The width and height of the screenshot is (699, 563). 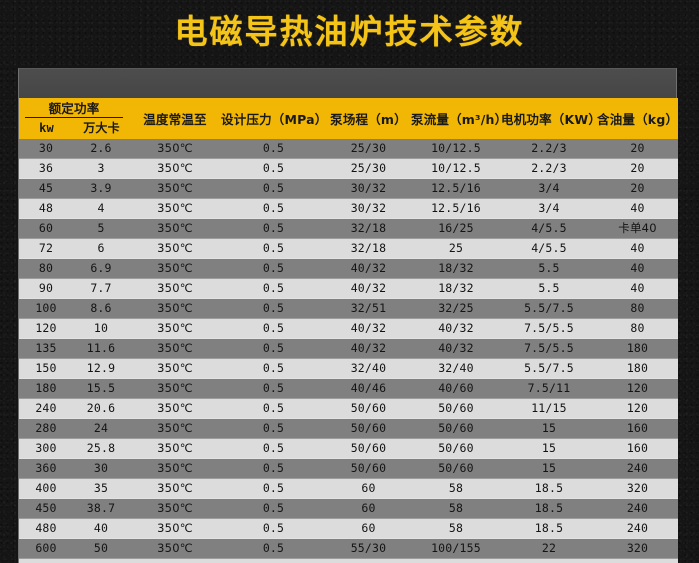 I want to click on cell-rated-power-wan: 86, so click(x=101, y=560).